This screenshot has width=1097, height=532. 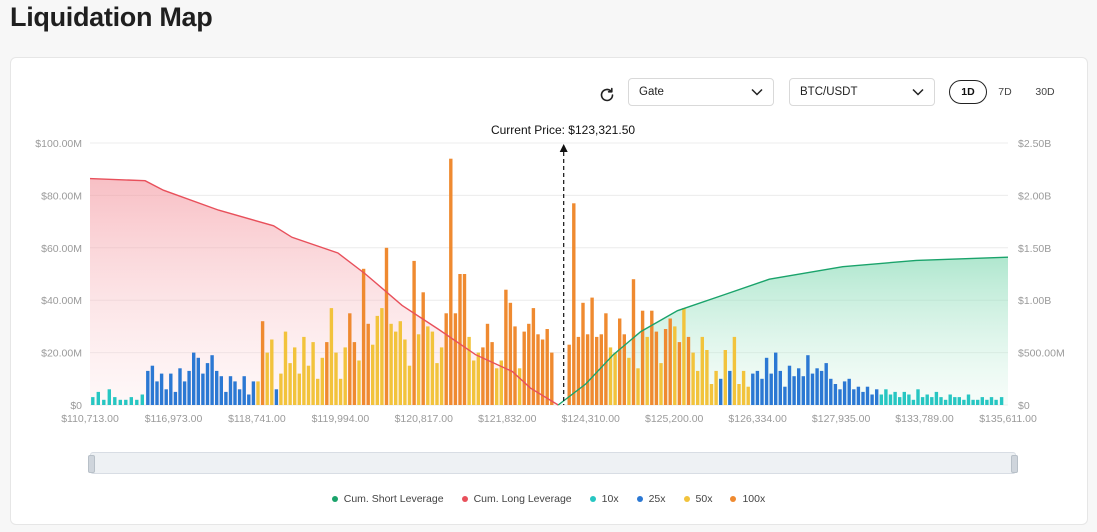 What do you see at coordinates (862, 92) in the screenshot?
I see `pair-select: BTC/USDT` at bounding box center [862, 92].